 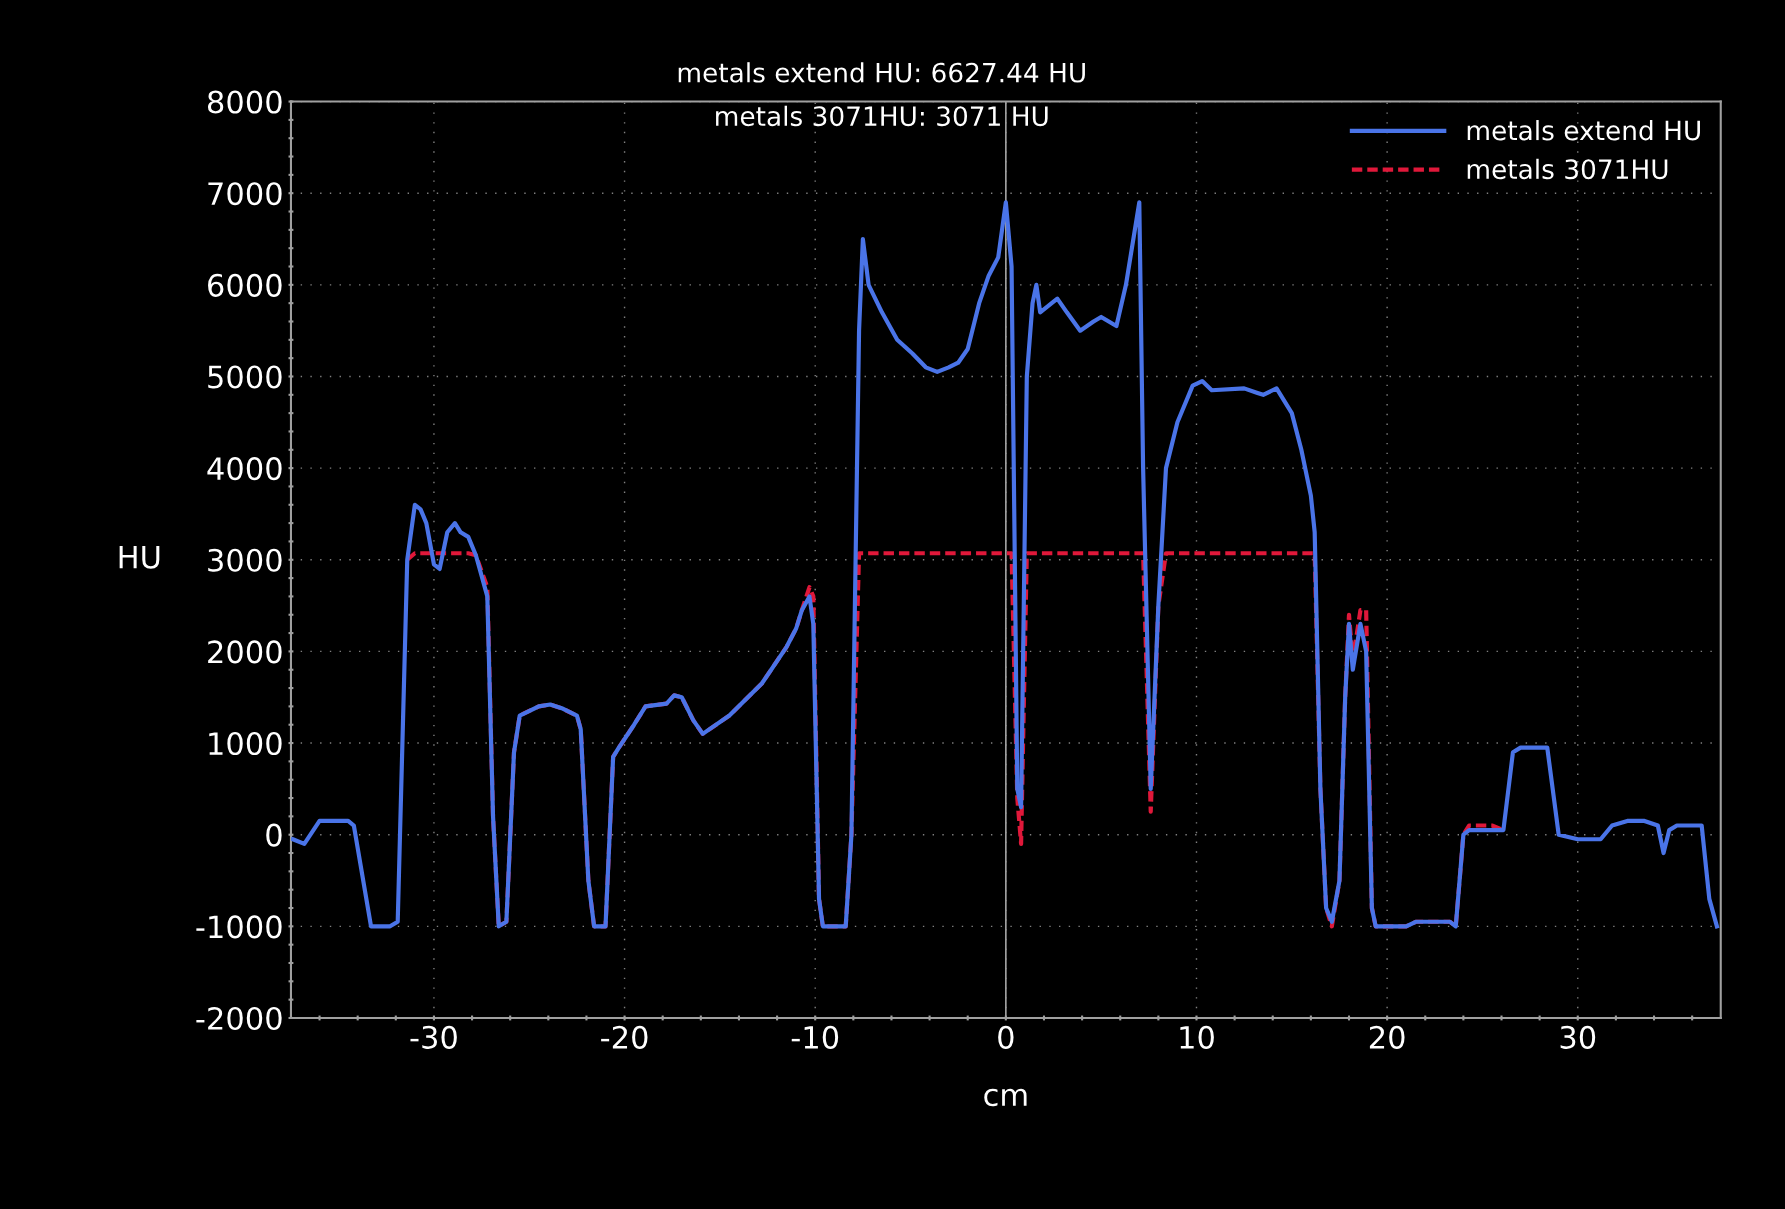 What do you see at coordinates (624, 1037) in the screenshot?
I see `x-tick-label: -20` at bounding box center [624, 1037].